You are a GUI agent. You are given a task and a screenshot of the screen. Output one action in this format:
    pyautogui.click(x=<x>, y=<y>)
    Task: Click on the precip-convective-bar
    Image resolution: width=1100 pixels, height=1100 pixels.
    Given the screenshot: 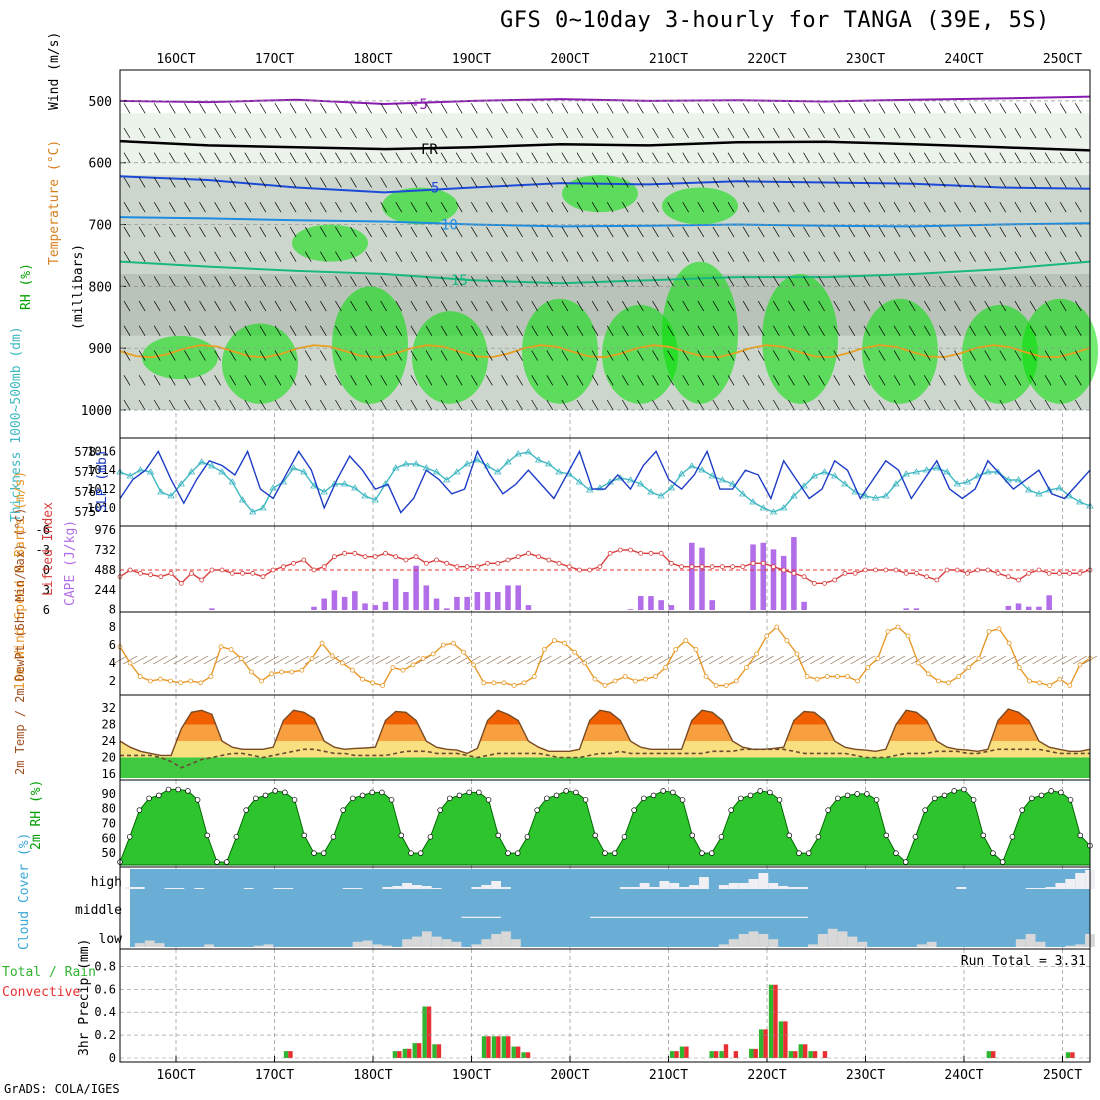 What is the action you would take?
    pyautogui.click(x=498, y=1047)
    